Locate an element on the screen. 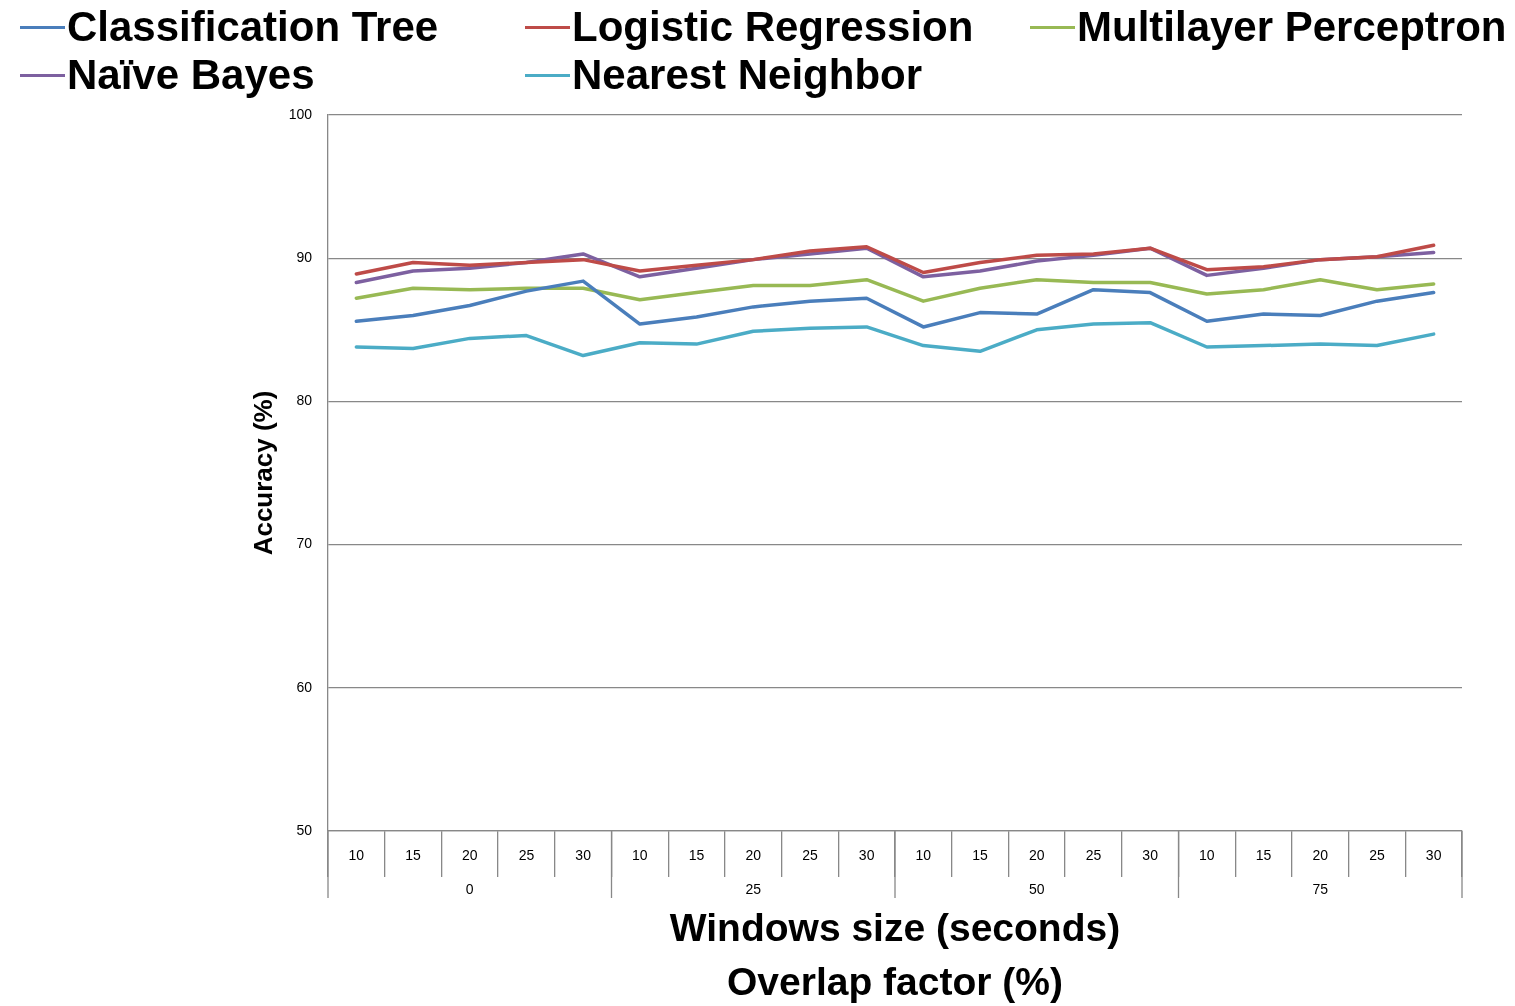  y-tick-label: 70 is located at coordinates (304, 543).